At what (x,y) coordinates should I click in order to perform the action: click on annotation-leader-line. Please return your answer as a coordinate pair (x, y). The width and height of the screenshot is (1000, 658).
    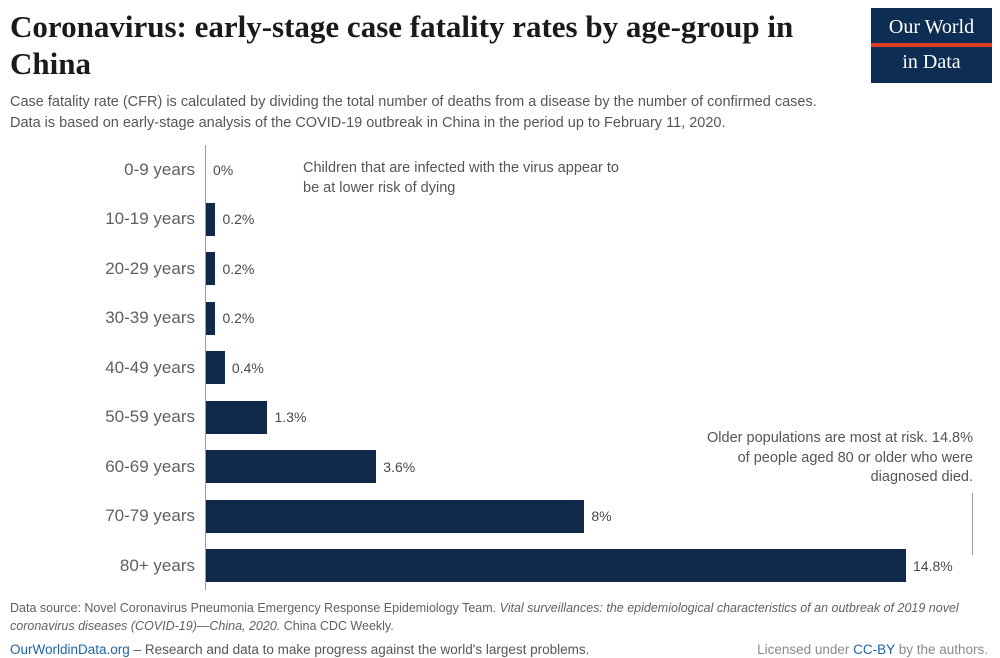
    Looking at the image, I should click on (972, 523).